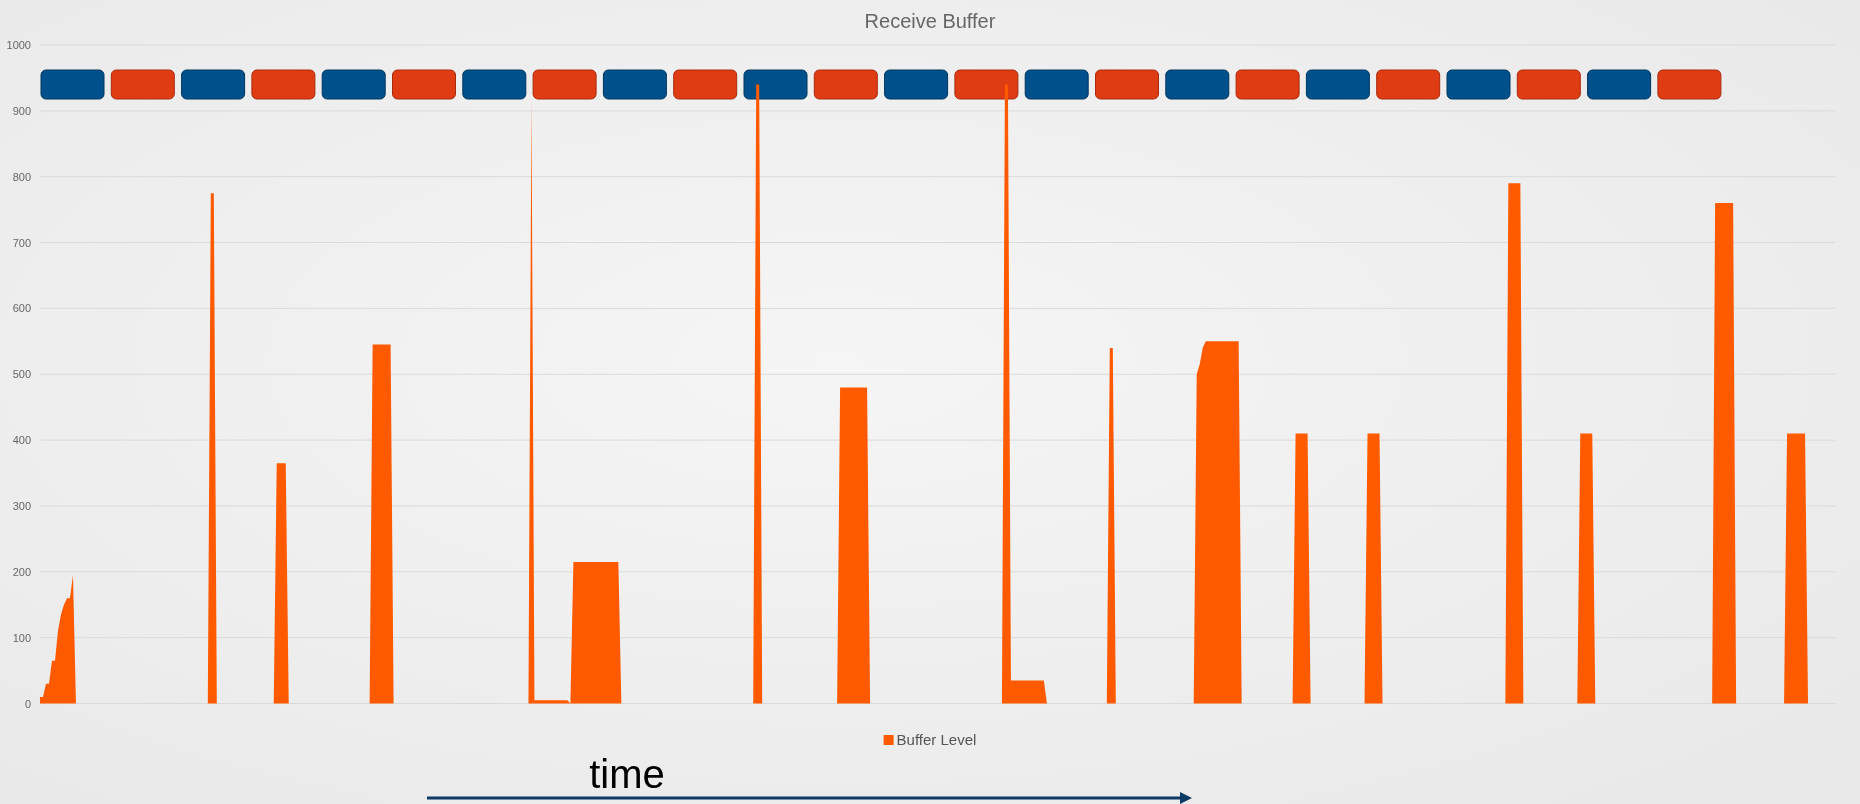 This screenshot has height=804, width=1860. Describe the element at coordinates (21, 242) in the screenshot. I see `y-tick-label: 700` at that location.